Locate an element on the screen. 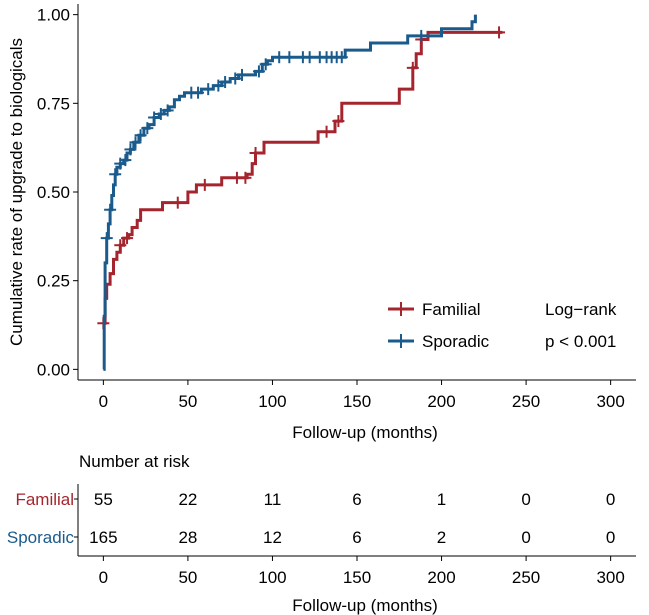  risk-x-tick-label: 300 is located at coordinates (610, 577).